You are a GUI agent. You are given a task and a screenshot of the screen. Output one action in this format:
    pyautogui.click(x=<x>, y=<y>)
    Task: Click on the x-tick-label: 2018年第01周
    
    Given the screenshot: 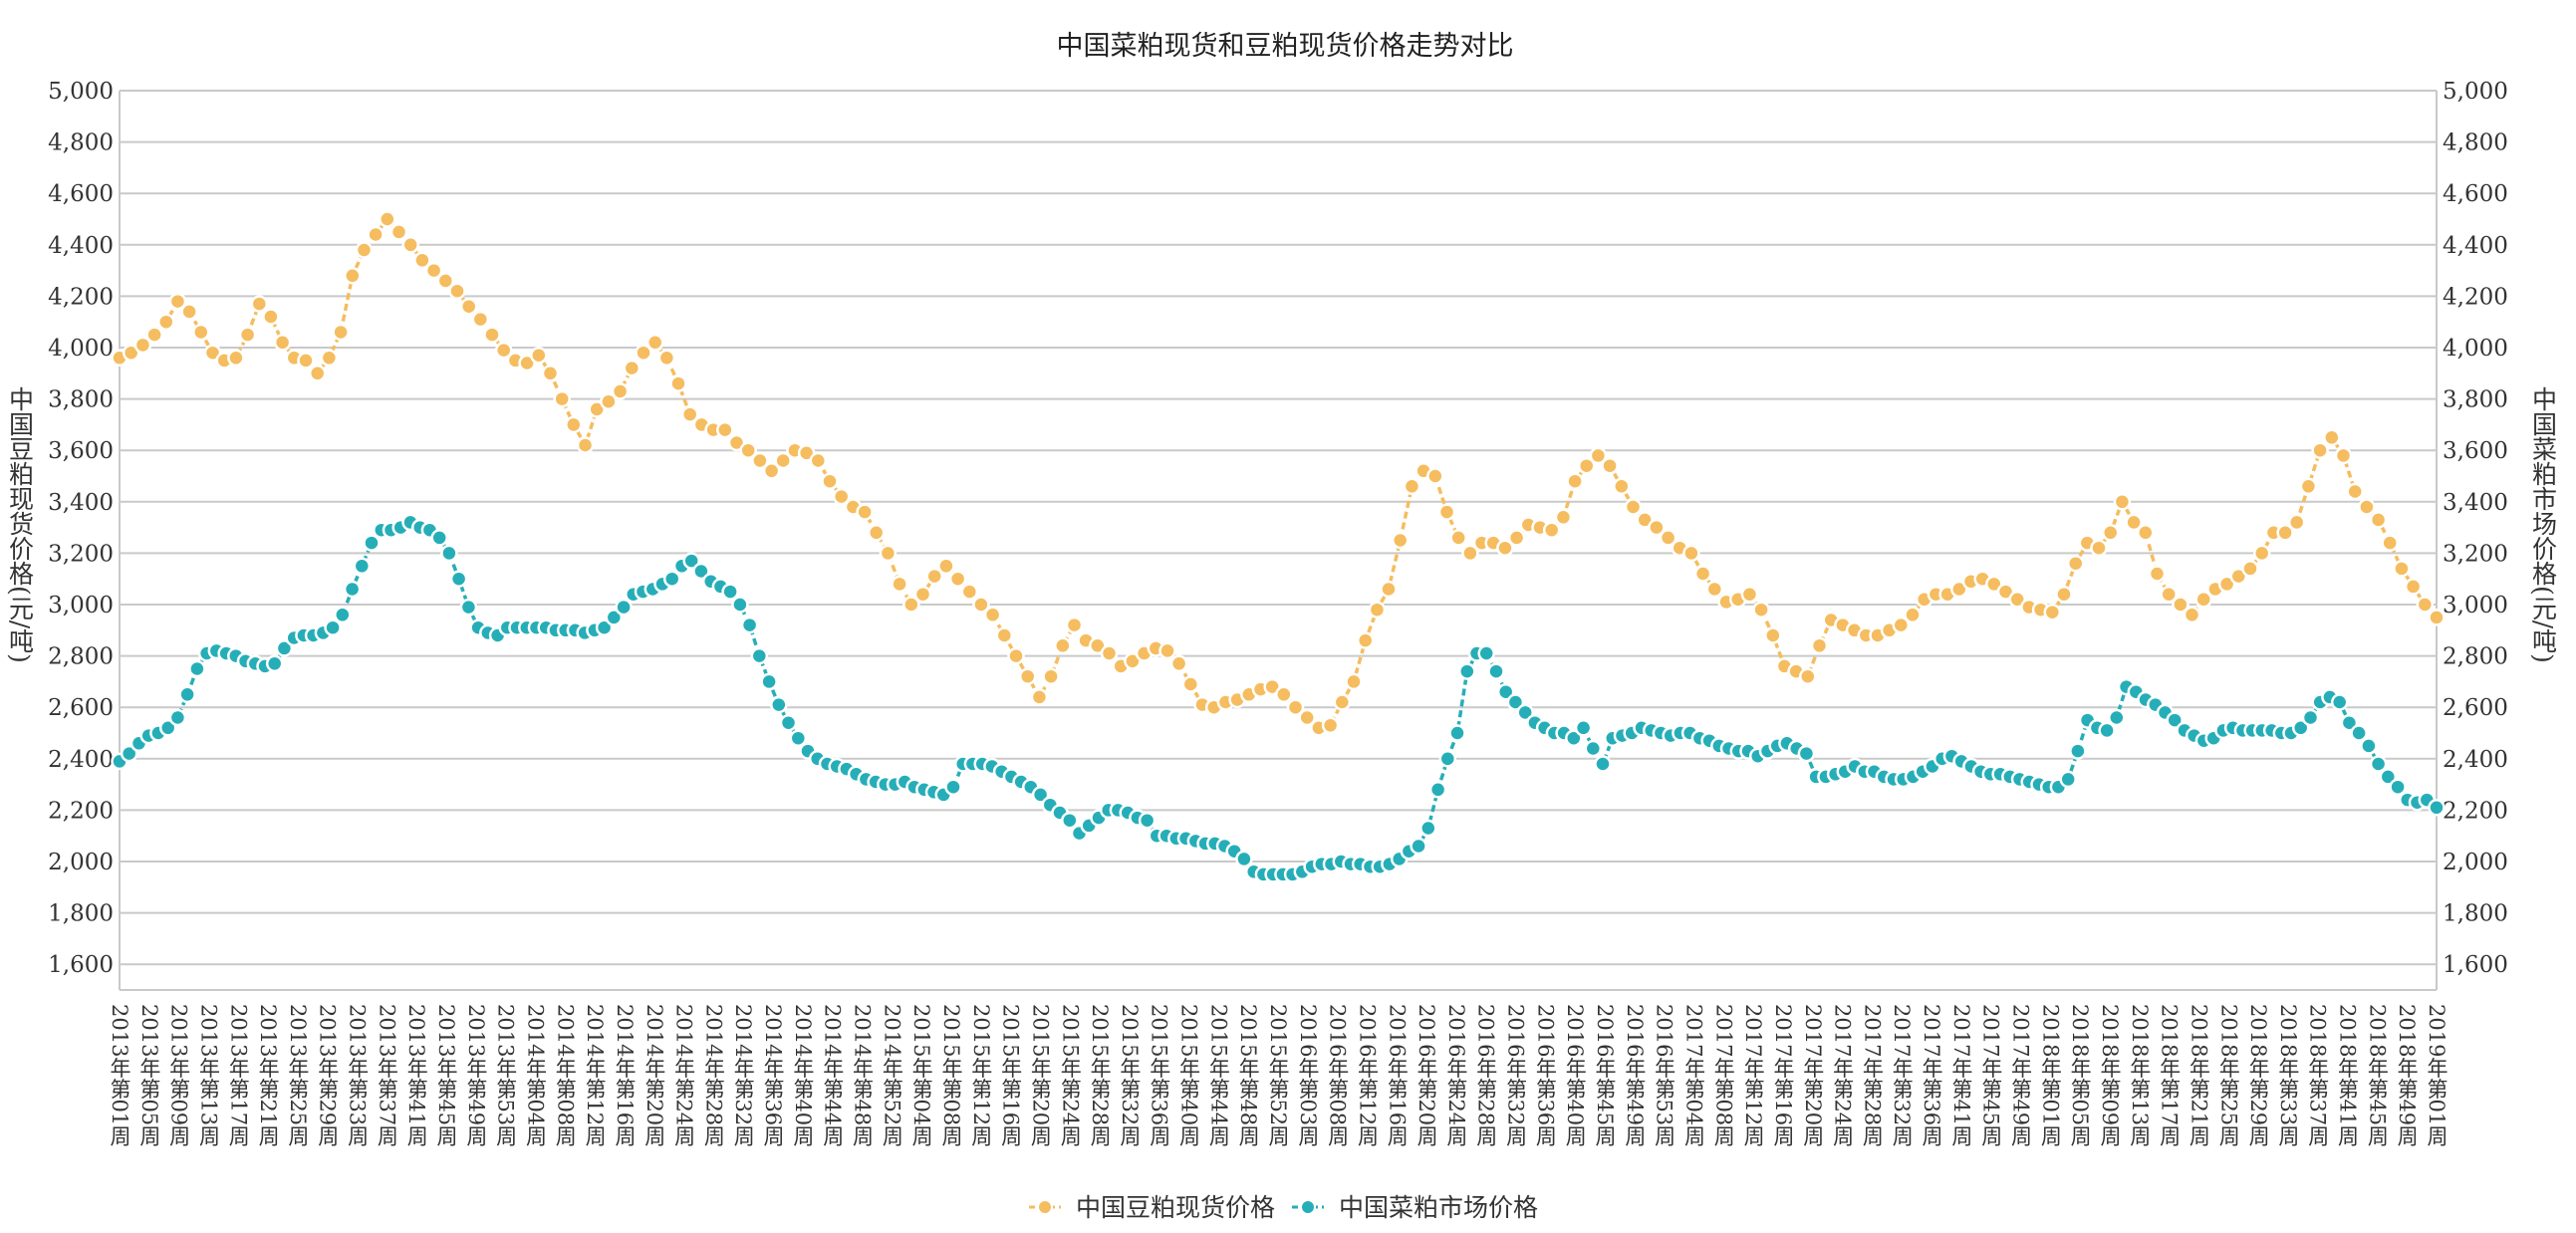 What is the action you would take?
    pyautogui.click(x=2050, y=1075)
    